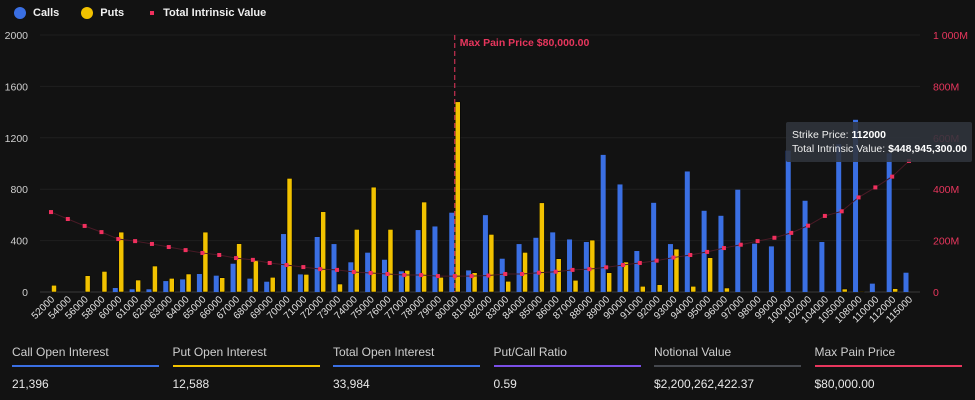 The height and width of the screenshot is (400, 975). I want to click on puts-dot-icon, so click(87, 13).